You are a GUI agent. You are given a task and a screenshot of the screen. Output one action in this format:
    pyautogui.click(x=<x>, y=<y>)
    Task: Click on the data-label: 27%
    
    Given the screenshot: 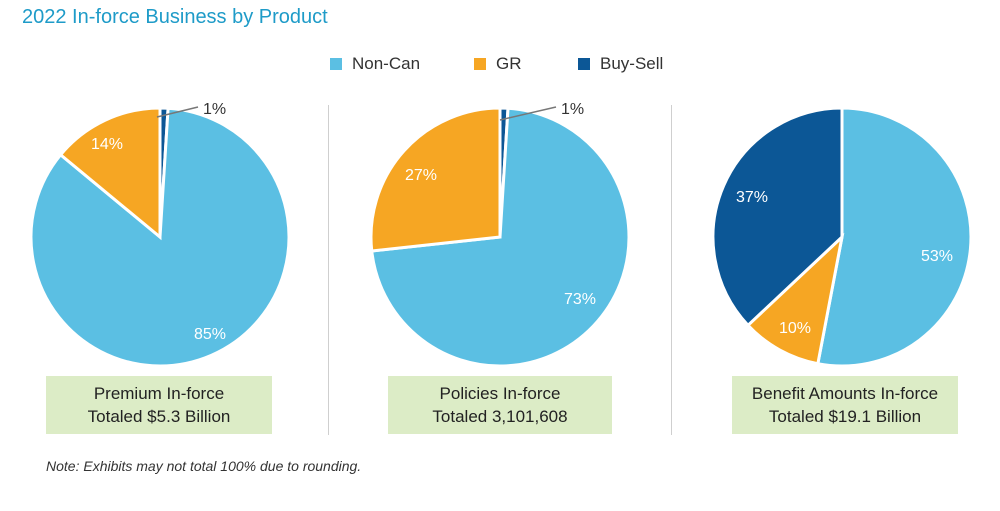 What is the action you would take?
    pyautogui.click(x=421, y=175)
    